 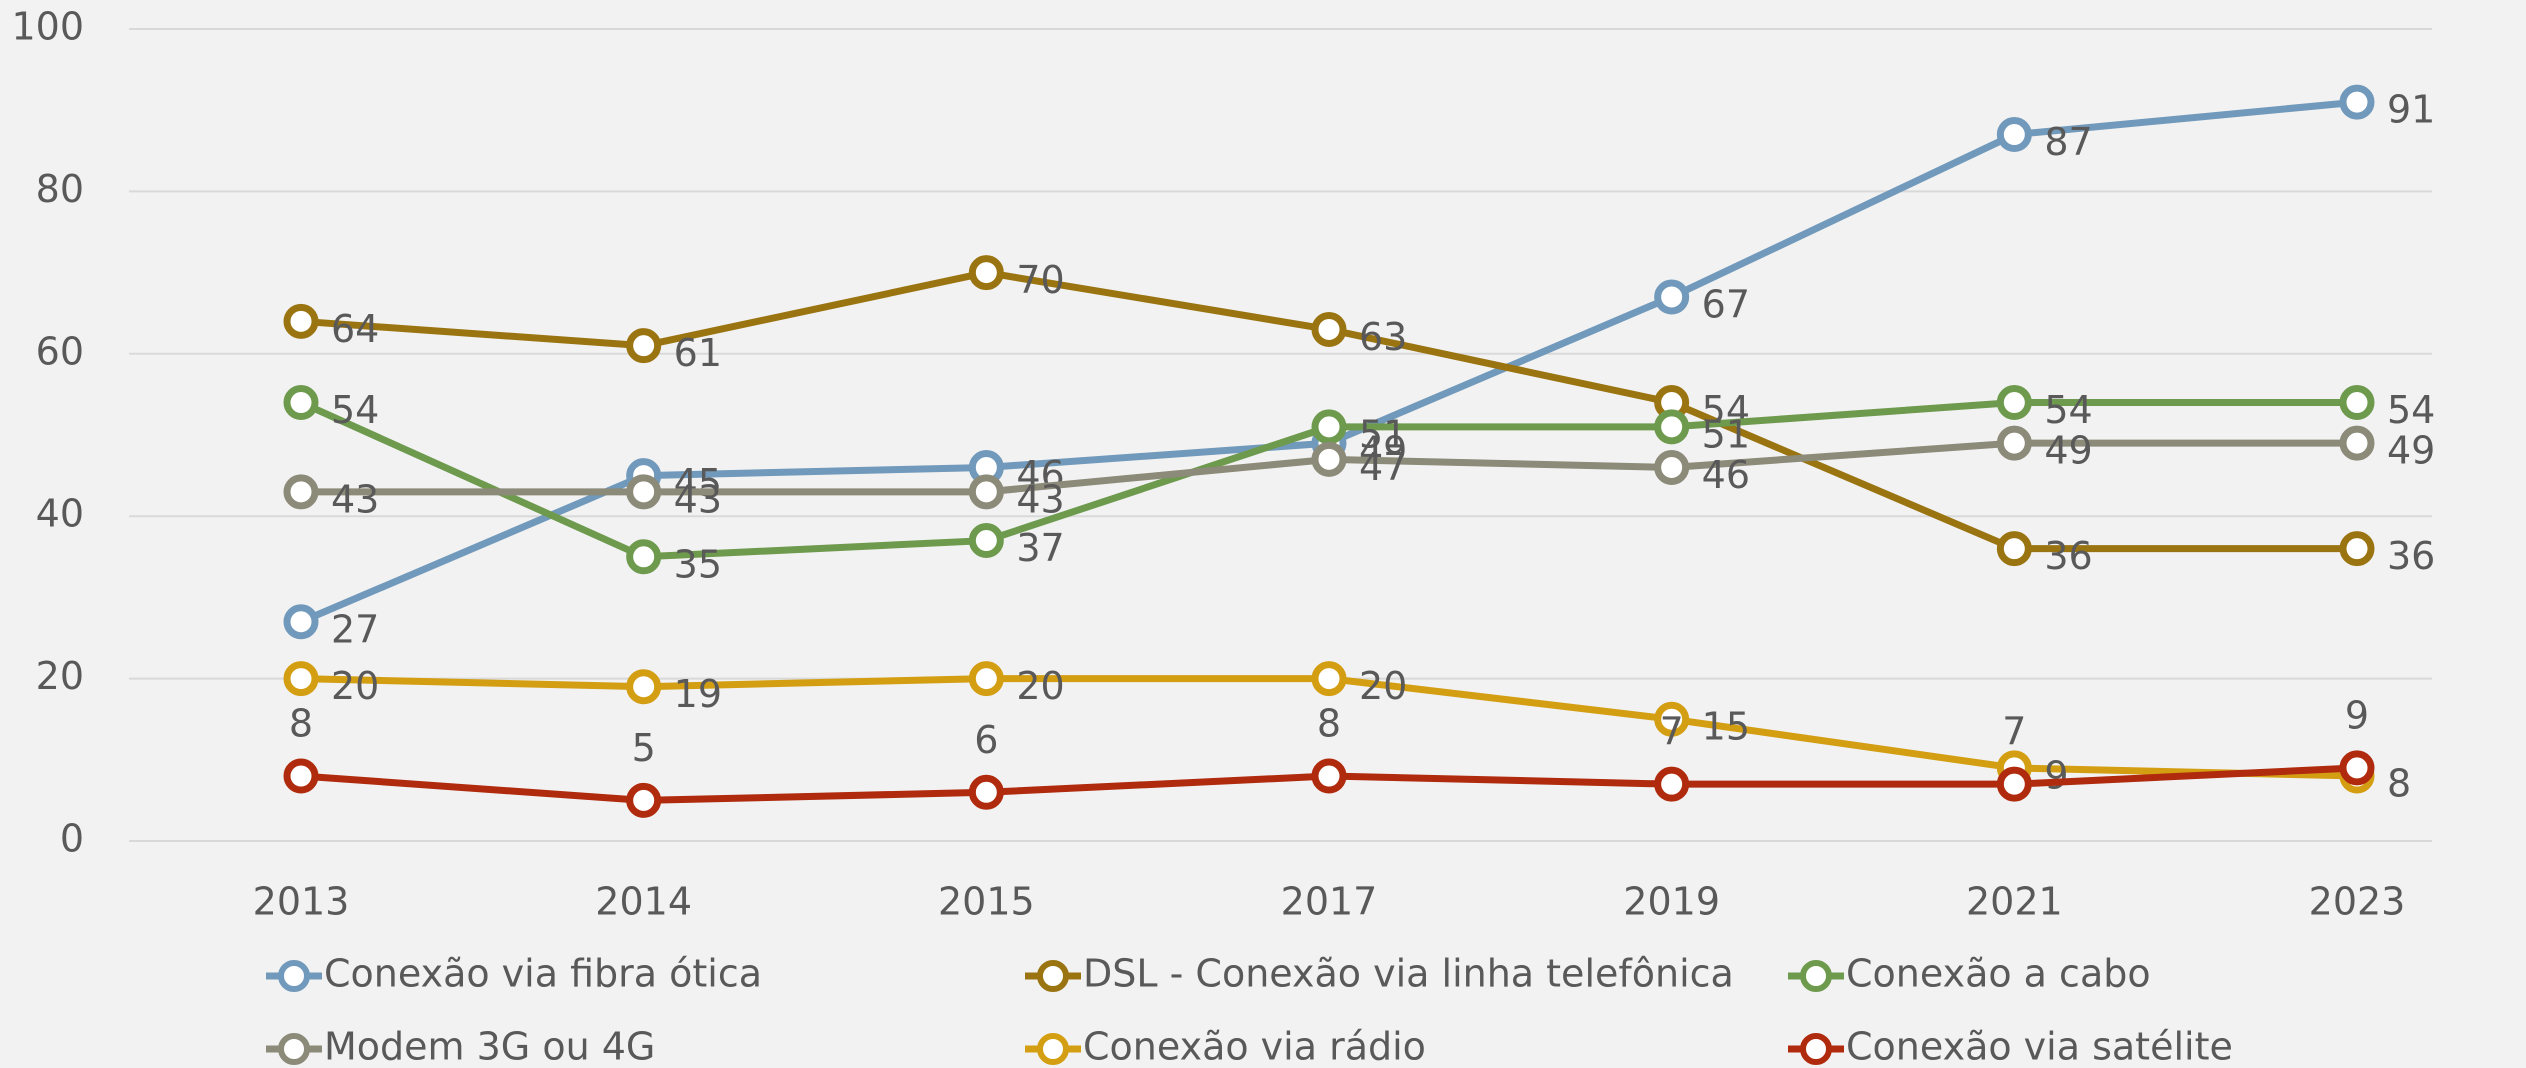 I want to click on data-label: 19, so click(x=698, y=694).